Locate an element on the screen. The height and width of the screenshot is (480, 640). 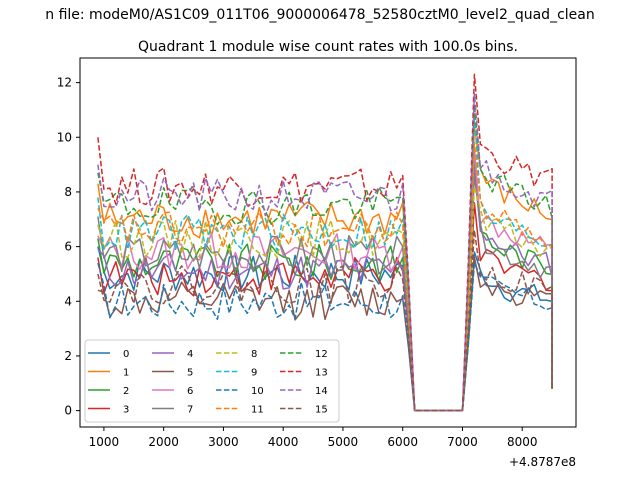
legend-label-3: 3 is located at coordinates (126, 410).